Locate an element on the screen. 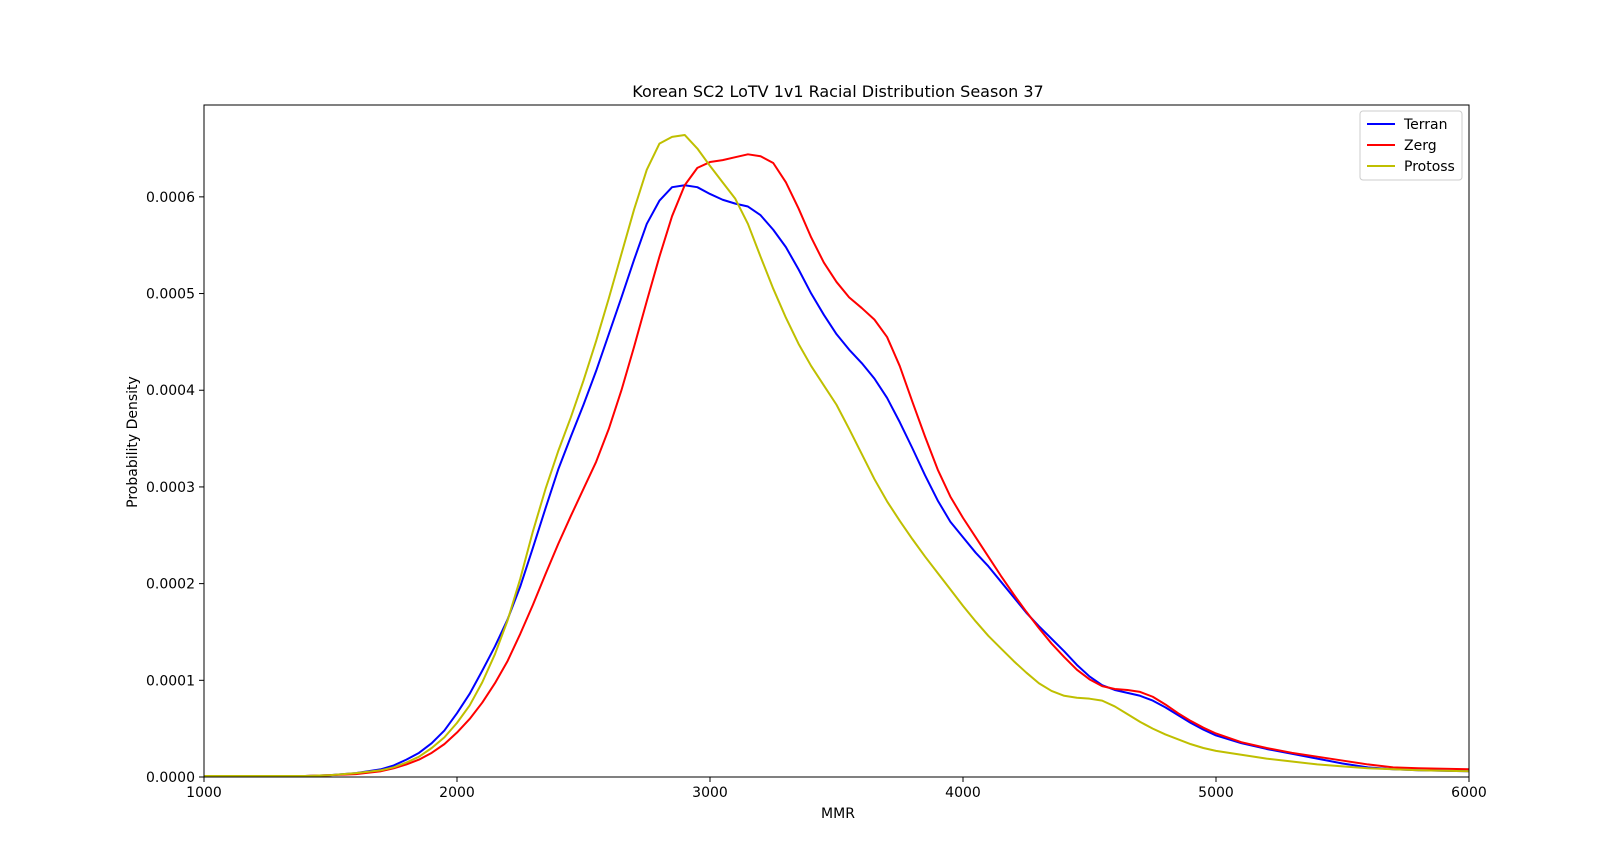 The height and width of the screenshot is (867, 1622). y-tick-label: 0.0000 is located at coordinates (170, 778).